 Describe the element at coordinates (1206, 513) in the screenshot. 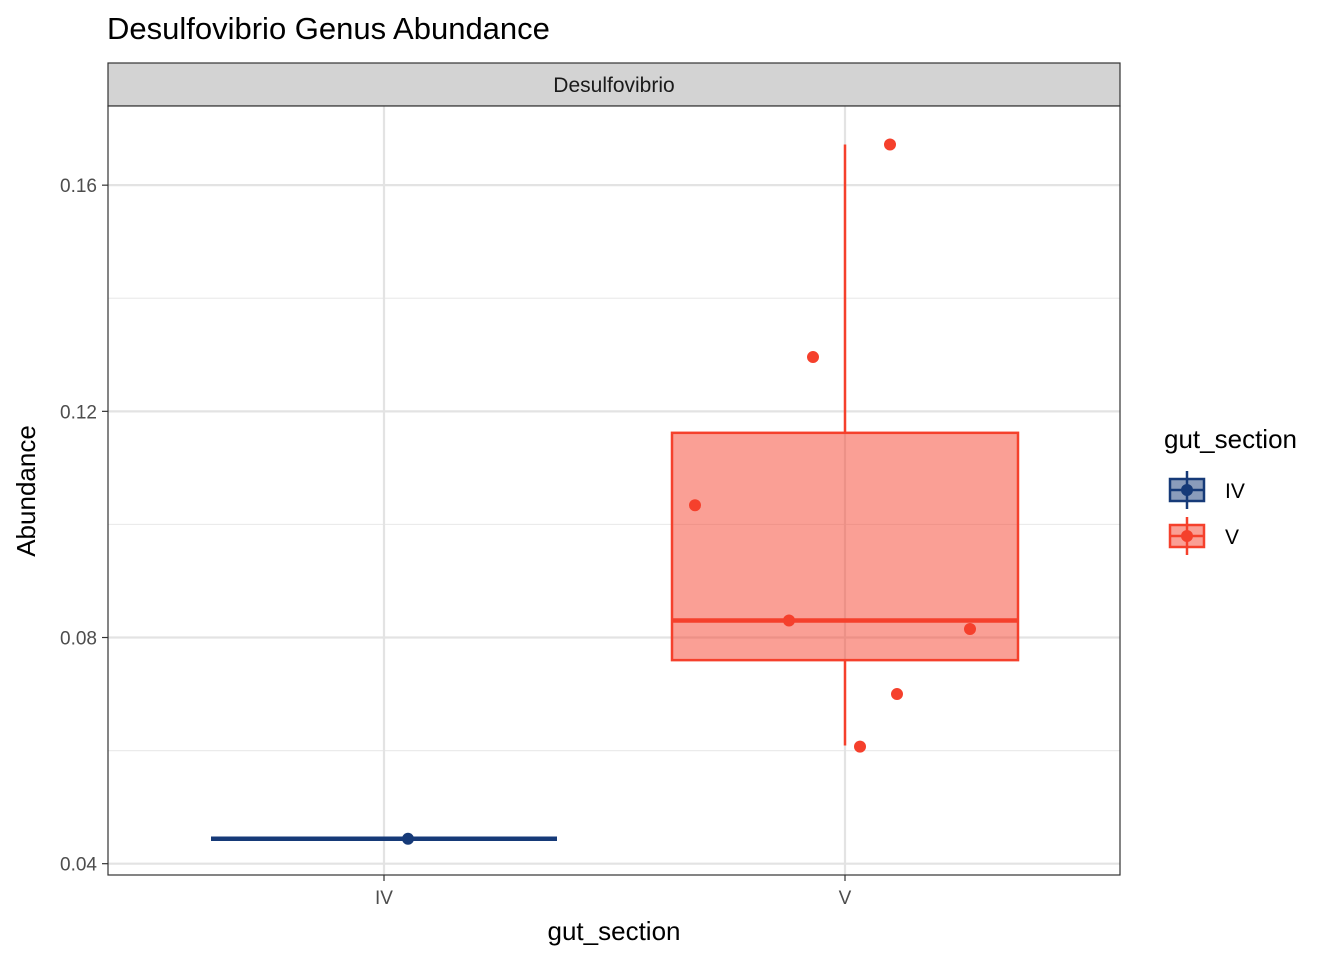

I see `legend: IV V` at that location.